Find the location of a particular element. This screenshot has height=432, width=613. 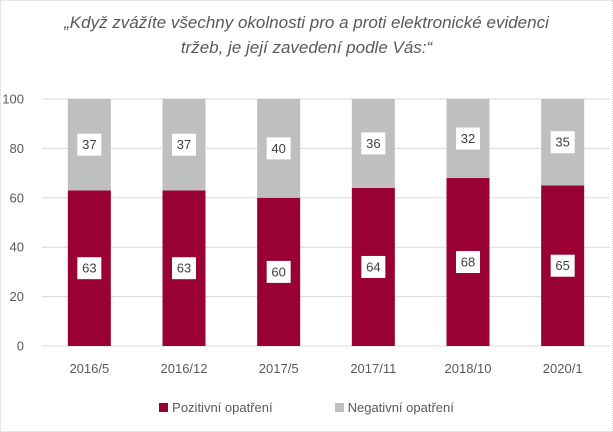

legend-item-negative: Negativní opatření is located at coordinates (394, 407).